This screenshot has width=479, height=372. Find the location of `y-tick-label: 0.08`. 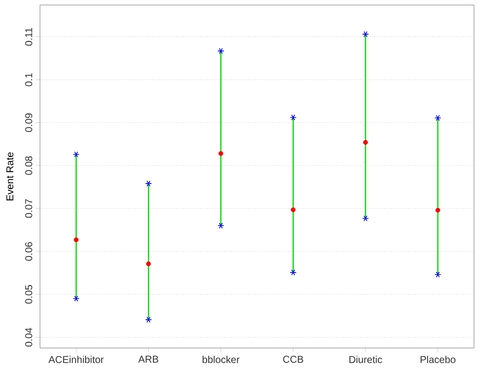

y-tick-label: 0.08 is located at coordinates (28, 165).